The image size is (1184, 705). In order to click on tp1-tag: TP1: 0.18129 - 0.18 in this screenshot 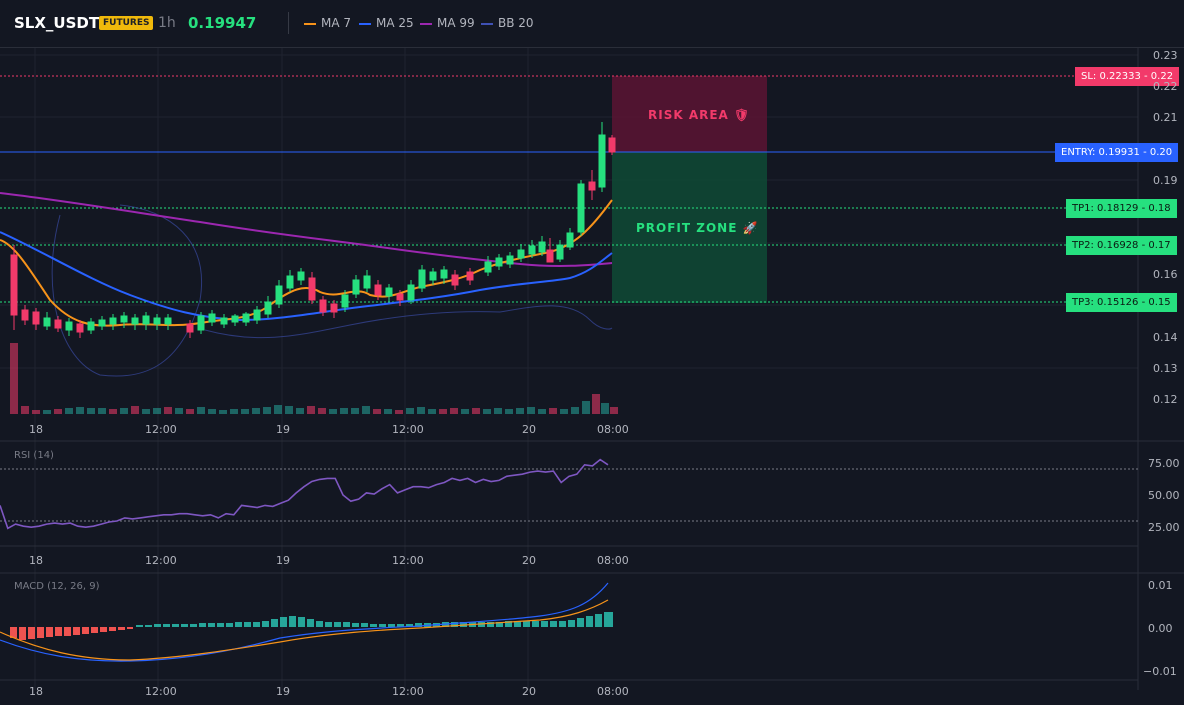, I will do `click(1121, 208)`.